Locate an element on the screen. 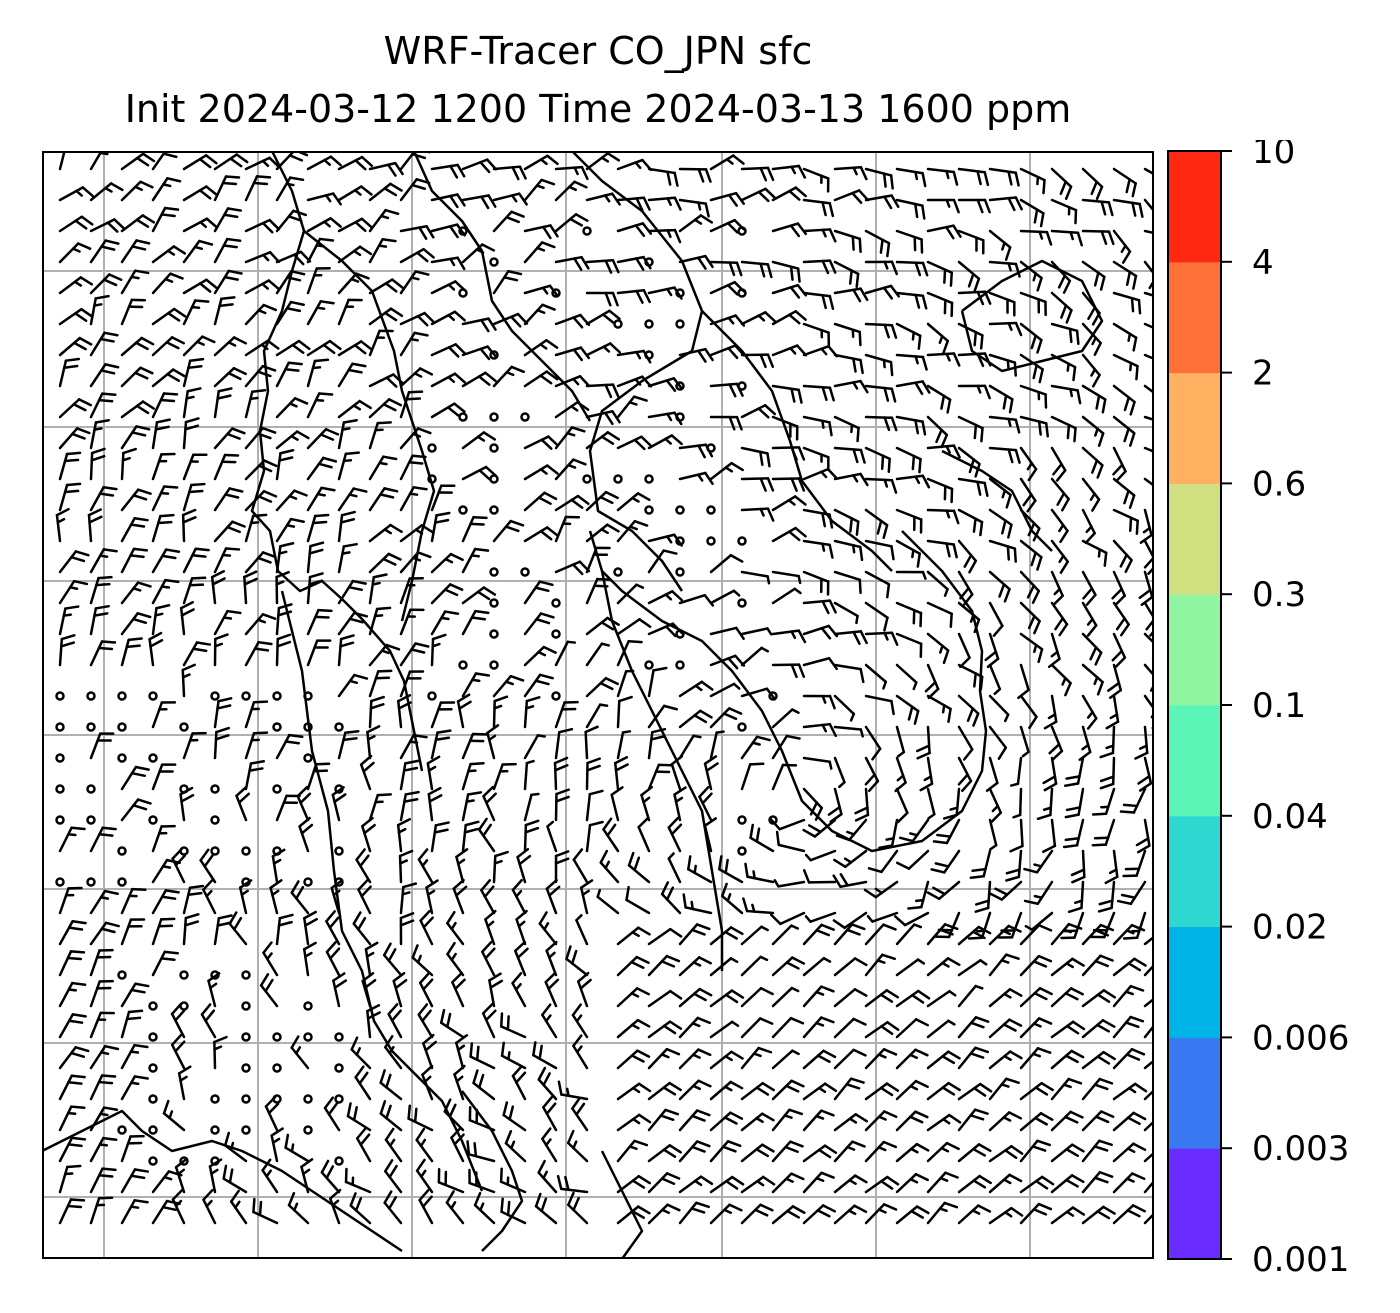 This screenshot has width=1400, height=1313. coastline-taiwan is located at coordinates (492, 1171).